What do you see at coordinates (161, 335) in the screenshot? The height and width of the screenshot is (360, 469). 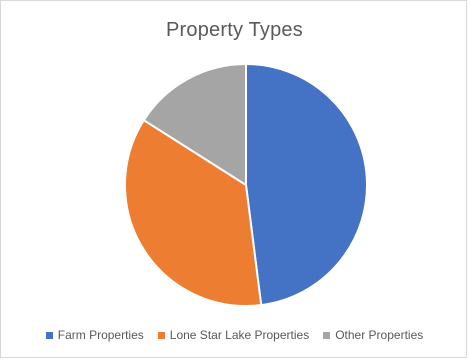 I see `legend-swatch-lone-star-lake` at bounding box center [161, 335].